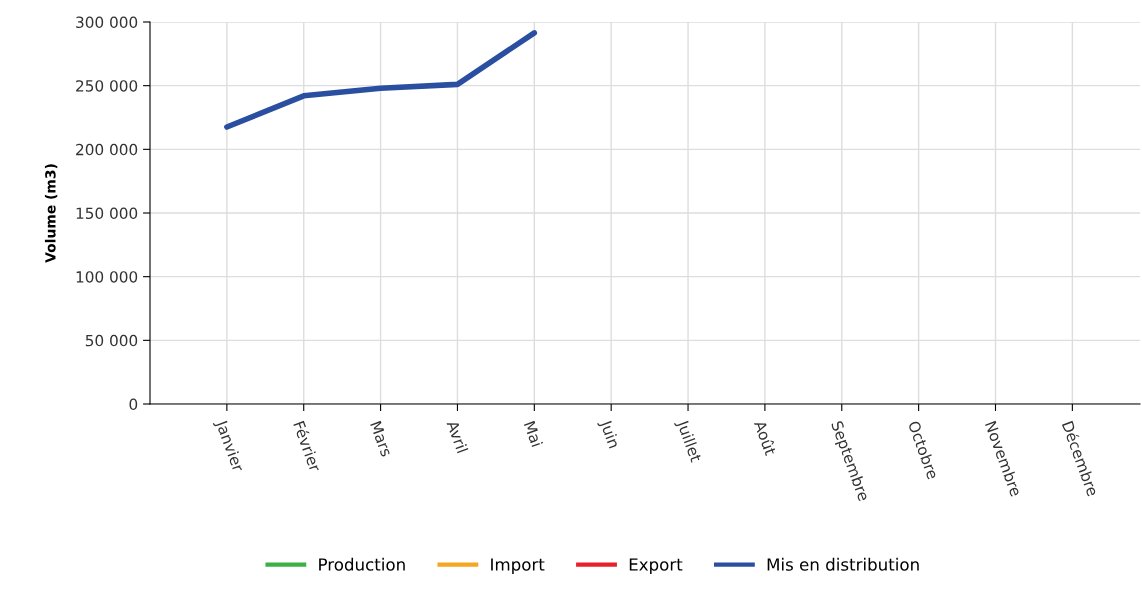 The height and width of the screenshot is (589, 1142). I want to click on y-axis-title: Volume (m3), so click(51, 213).